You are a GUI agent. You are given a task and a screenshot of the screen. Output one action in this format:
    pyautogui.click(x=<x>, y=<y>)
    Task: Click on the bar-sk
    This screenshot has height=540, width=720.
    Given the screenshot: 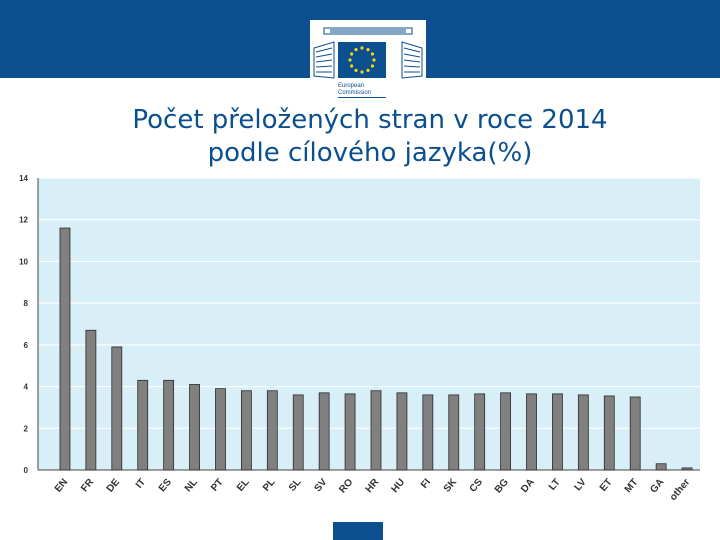 What is the action you would take?
    pyautogui.click(x=454, y=432)
    